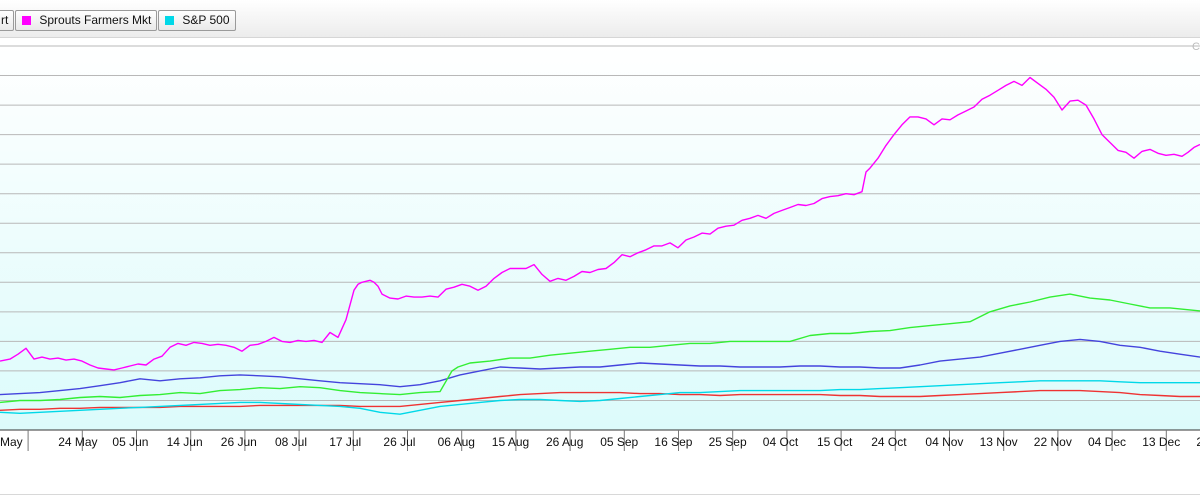  What do you see at coordinates (944, 442) in the screenshot?
I see `x-tick-label: 04 Nov` at bounding box center [944, 442].